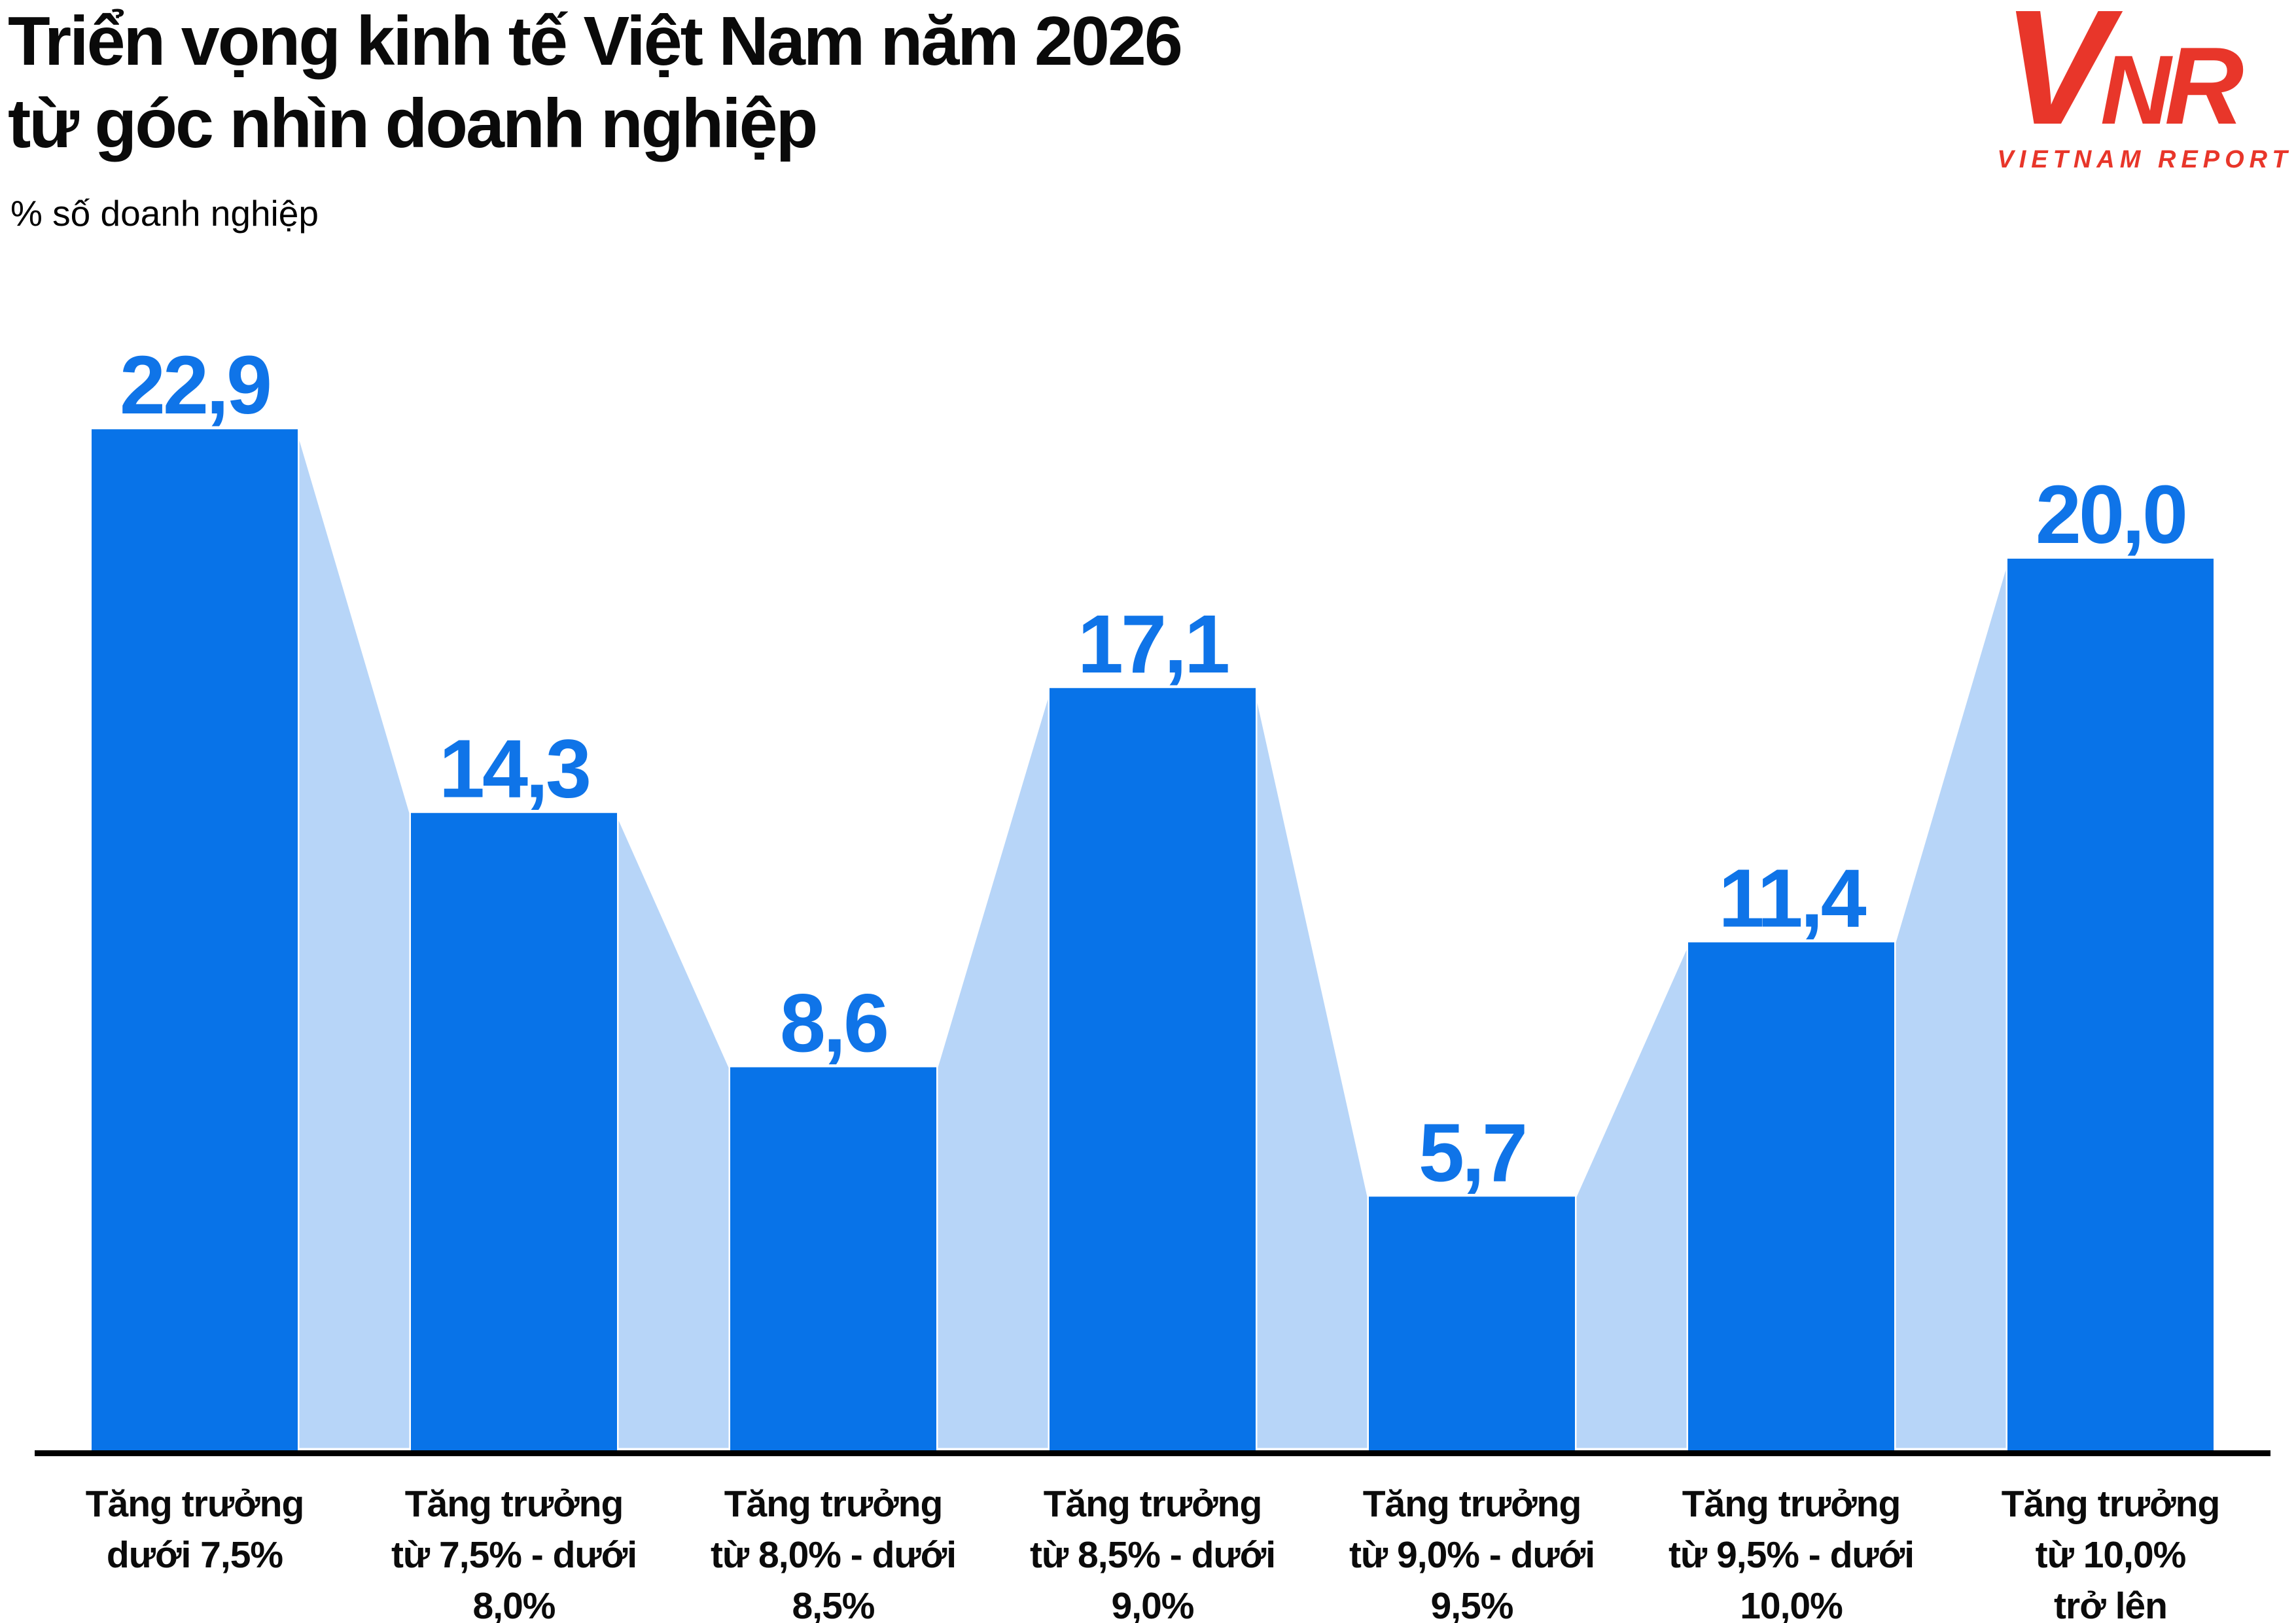 The width and height of the screenshot is (2296, 1623). Describe the element at coordinates (1153, 644) in the screenshot. I see `value-label: 17,1` at that location.